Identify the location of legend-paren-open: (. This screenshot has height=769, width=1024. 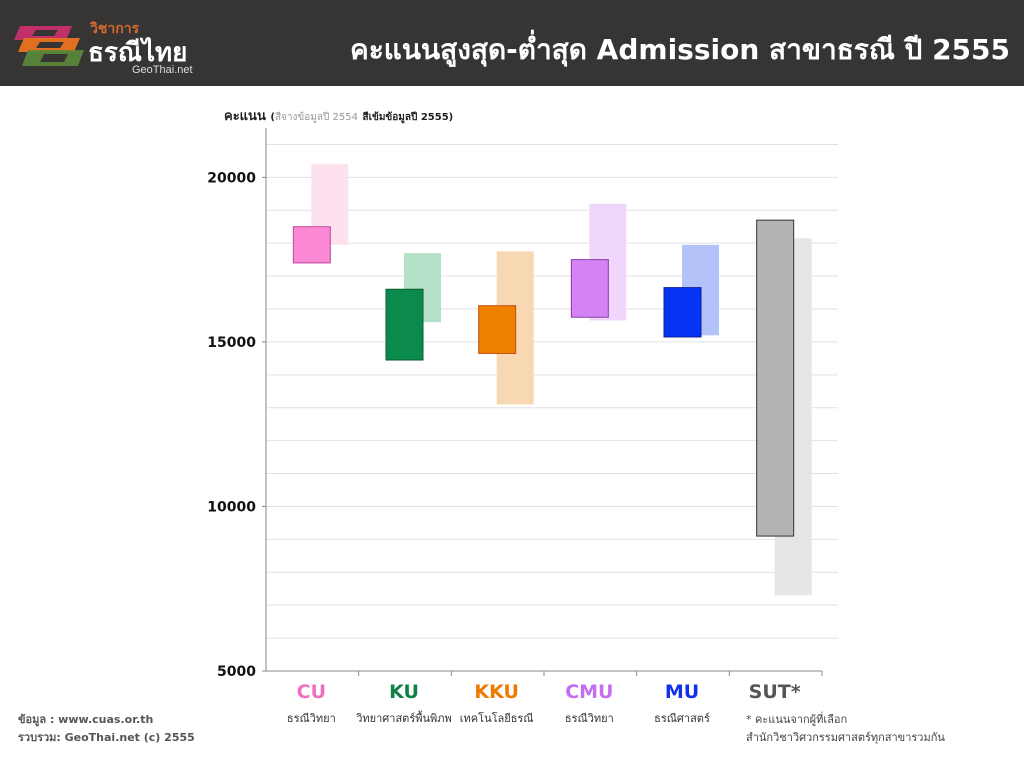
(272, 117).